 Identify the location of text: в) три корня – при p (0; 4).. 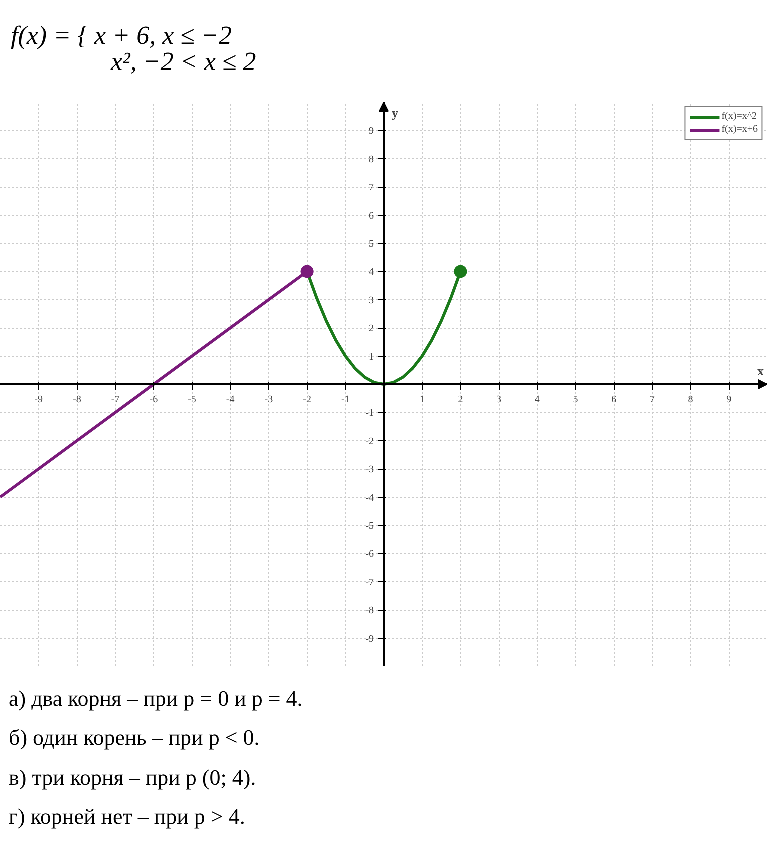
(133, 778).